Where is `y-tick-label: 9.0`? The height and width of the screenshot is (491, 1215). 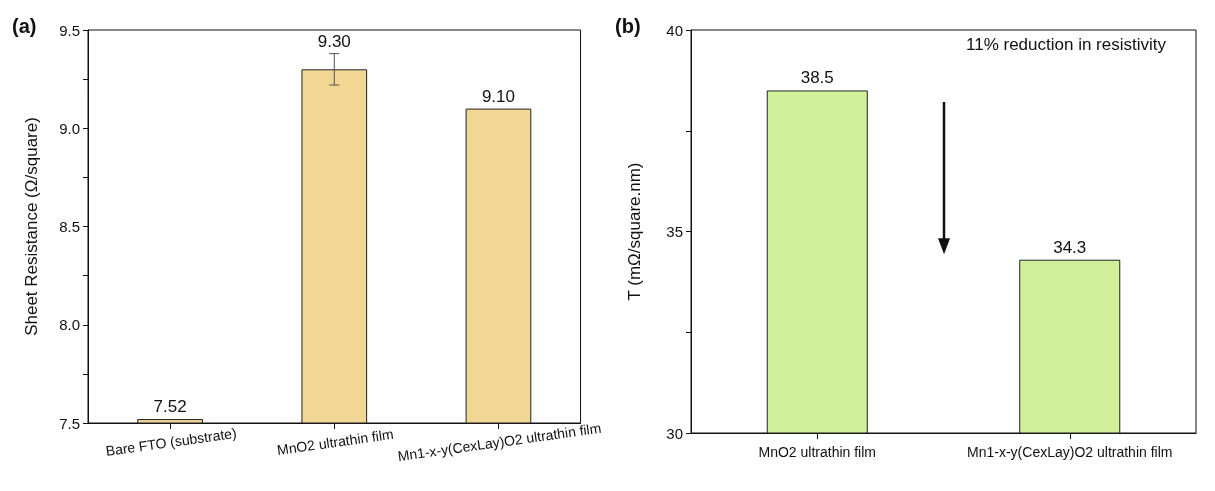
y-tick-label: 9.0 is located at coordinates (69, 128).